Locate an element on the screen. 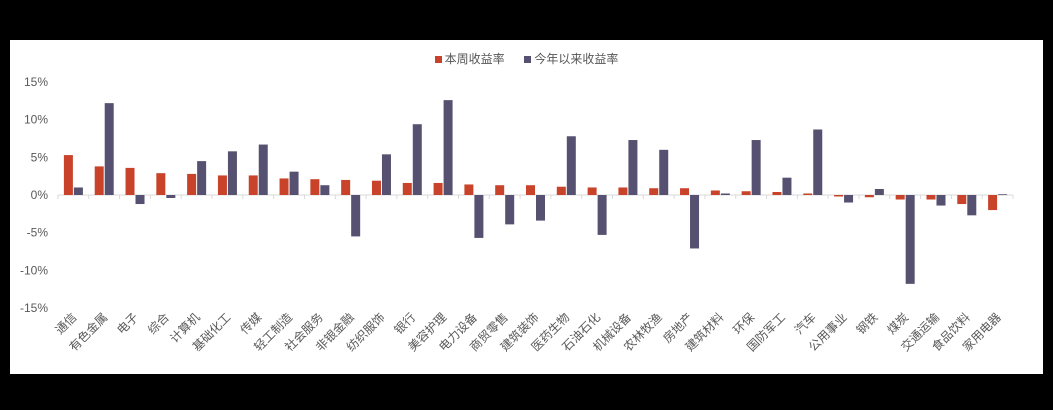 The width and height of the screenshot is (1053, 410). x-category-label: 电子 is located at coordinates (127, 323).